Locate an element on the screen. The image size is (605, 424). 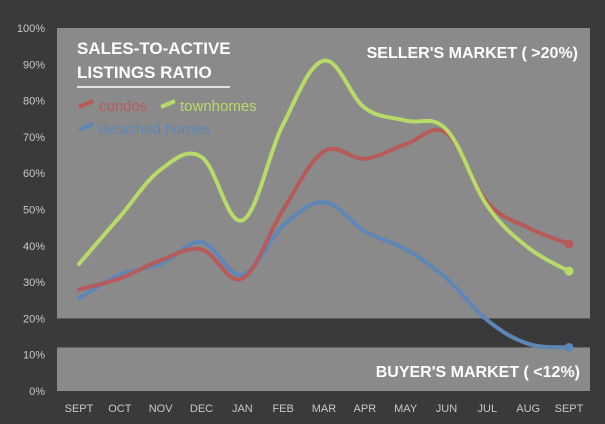
series-end-point-condos is located at coordinates (569, 244).